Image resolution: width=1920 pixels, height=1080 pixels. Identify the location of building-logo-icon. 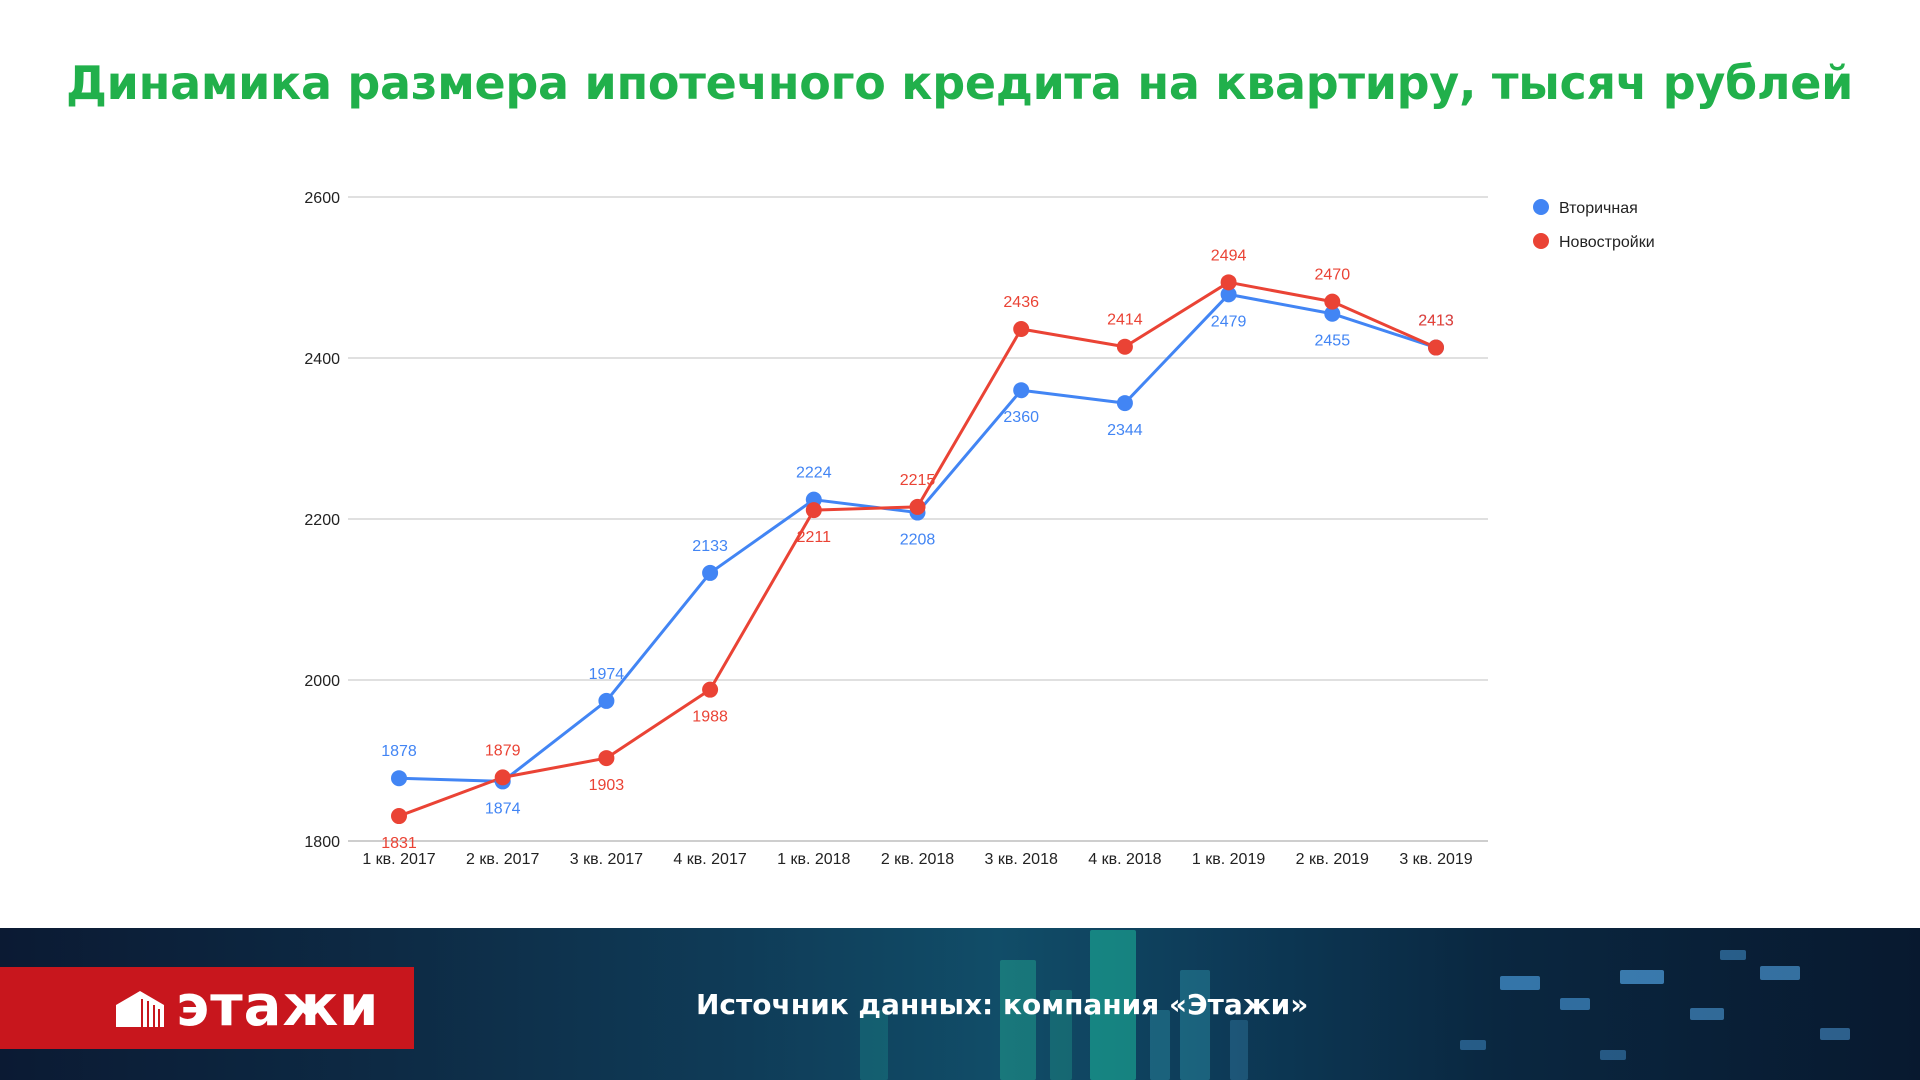
(140, 1009).